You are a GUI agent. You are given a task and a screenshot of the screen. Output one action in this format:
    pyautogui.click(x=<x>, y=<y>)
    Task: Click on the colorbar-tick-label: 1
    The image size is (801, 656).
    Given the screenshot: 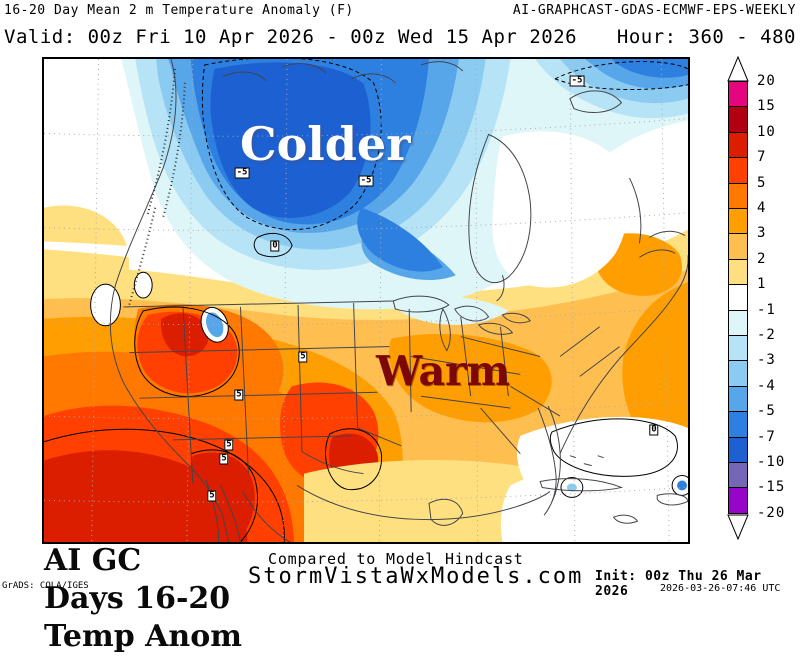 What is the action you would take?
    pyautogui.click(x=762, y=284)
    